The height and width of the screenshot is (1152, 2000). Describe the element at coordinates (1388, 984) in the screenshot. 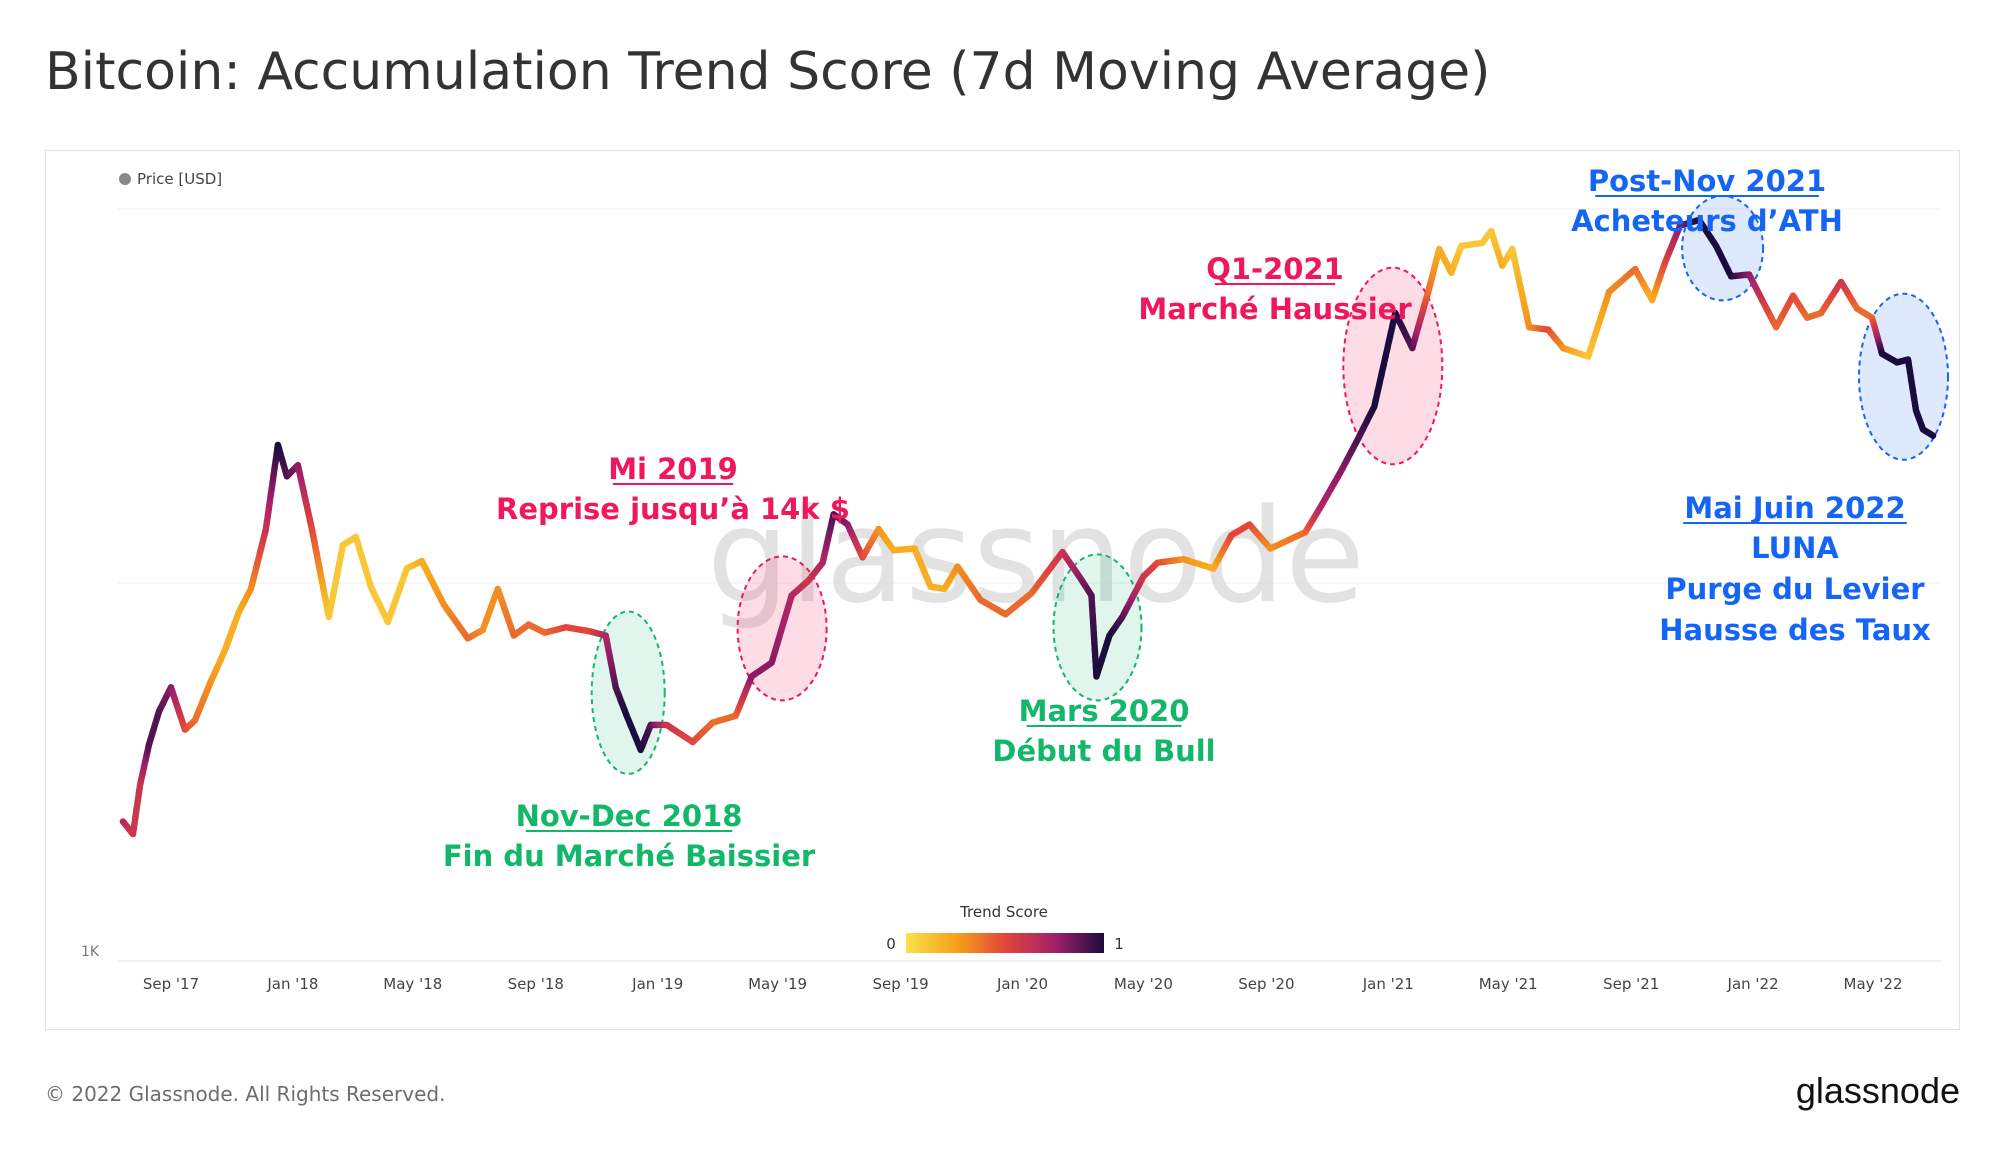

I see `x-tick-label: Jan '21` at that location.